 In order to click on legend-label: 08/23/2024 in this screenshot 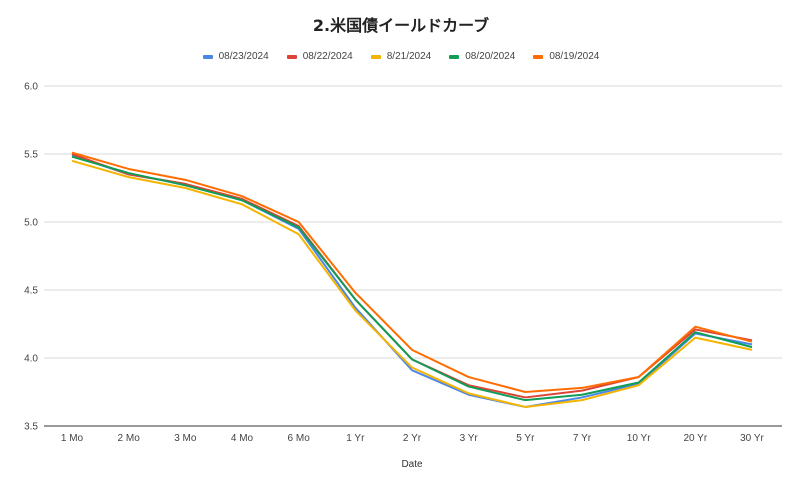, I will do `click(243, 56)`.